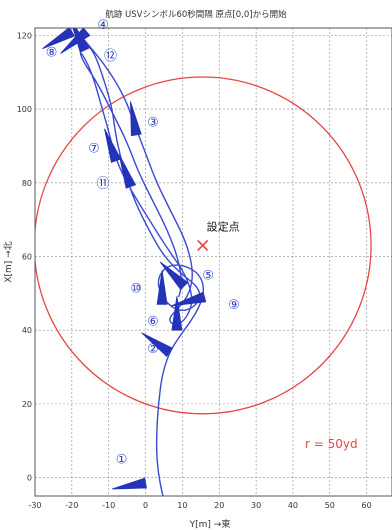  I want to click on x-axis-label: Y[m] →東, so click(210, 524).